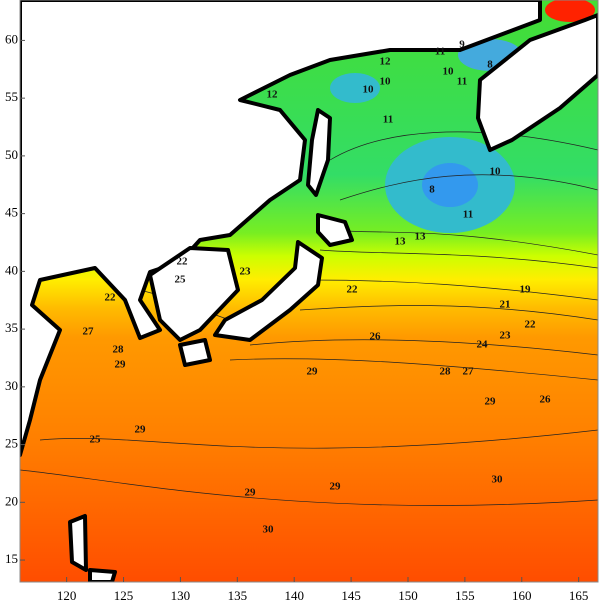 The width and height of the screenshot is (604, 605). I want to click on x-tick-label: 135, so click(238, 595).